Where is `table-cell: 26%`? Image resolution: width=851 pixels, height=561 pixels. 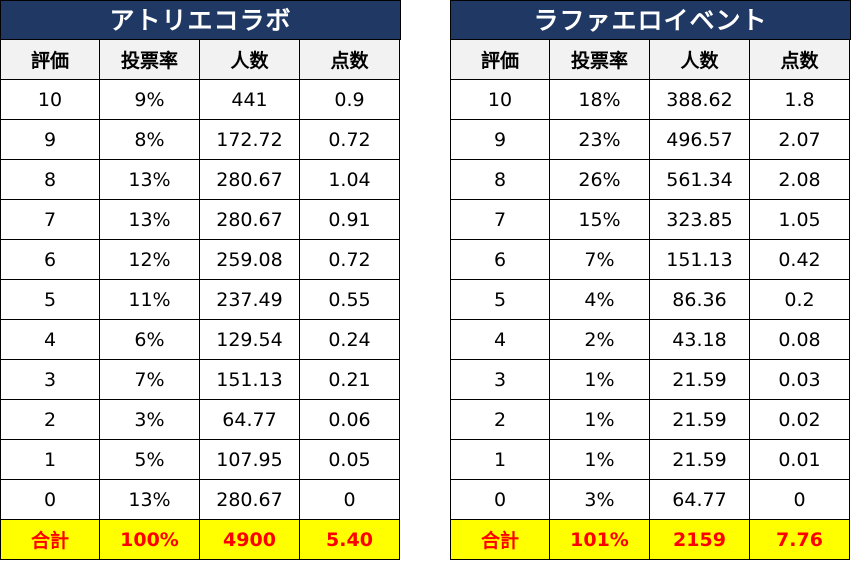
table-cell: 26% is located at coordinates (600, 180).